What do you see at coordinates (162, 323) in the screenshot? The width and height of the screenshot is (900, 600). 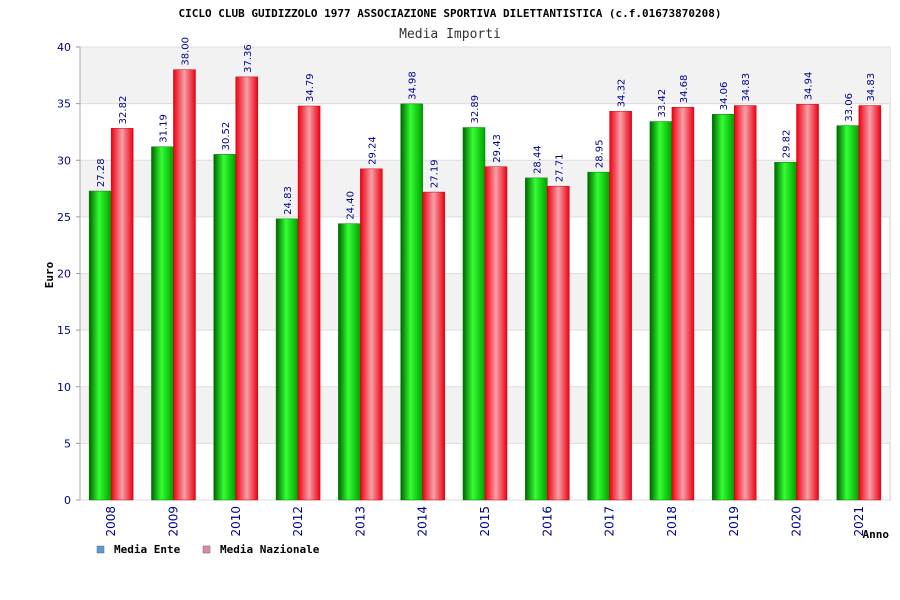 I see `bar-media-ente-2009` at bounding box center [162, 323].